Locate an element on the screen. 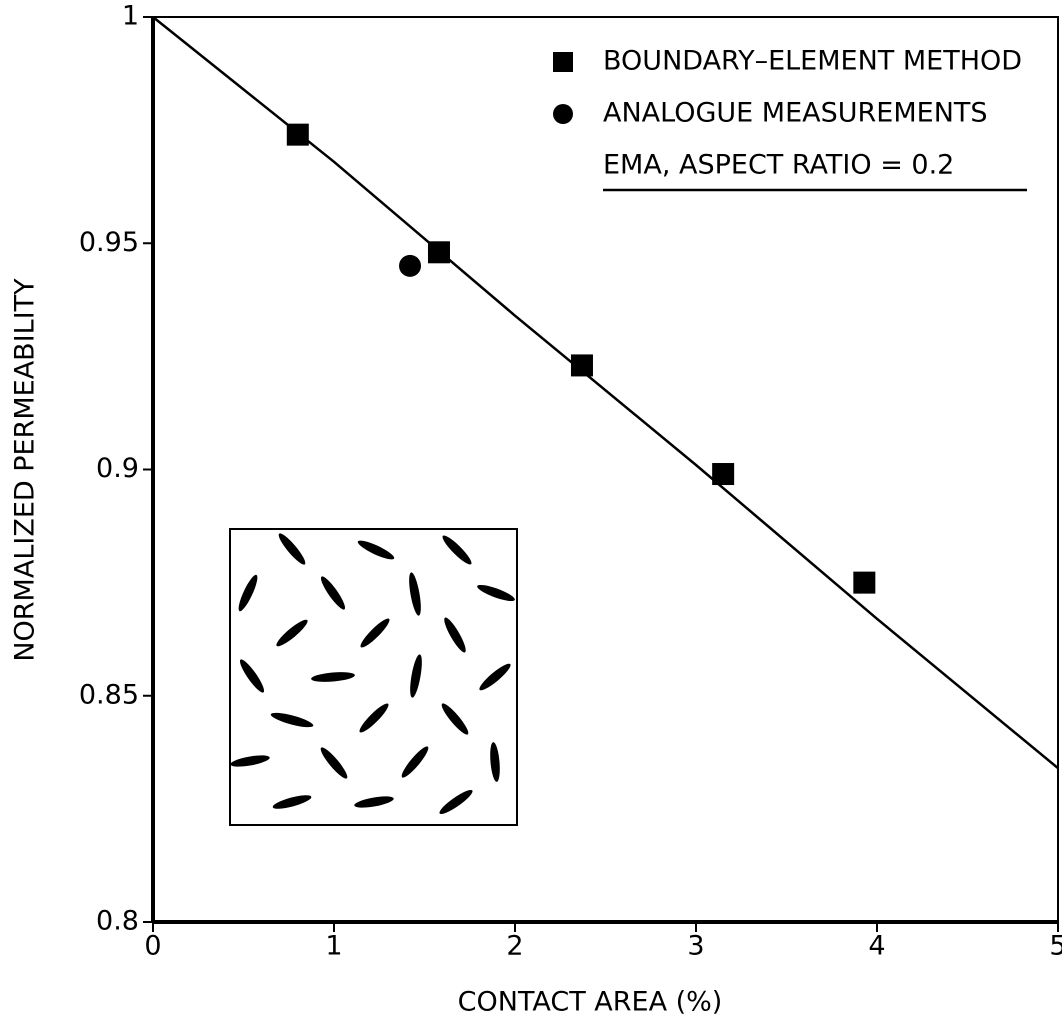 The width and height of the screenshot is (1062, 1021). y-tick-label: 0.95 is located at coordinates (109, 242).